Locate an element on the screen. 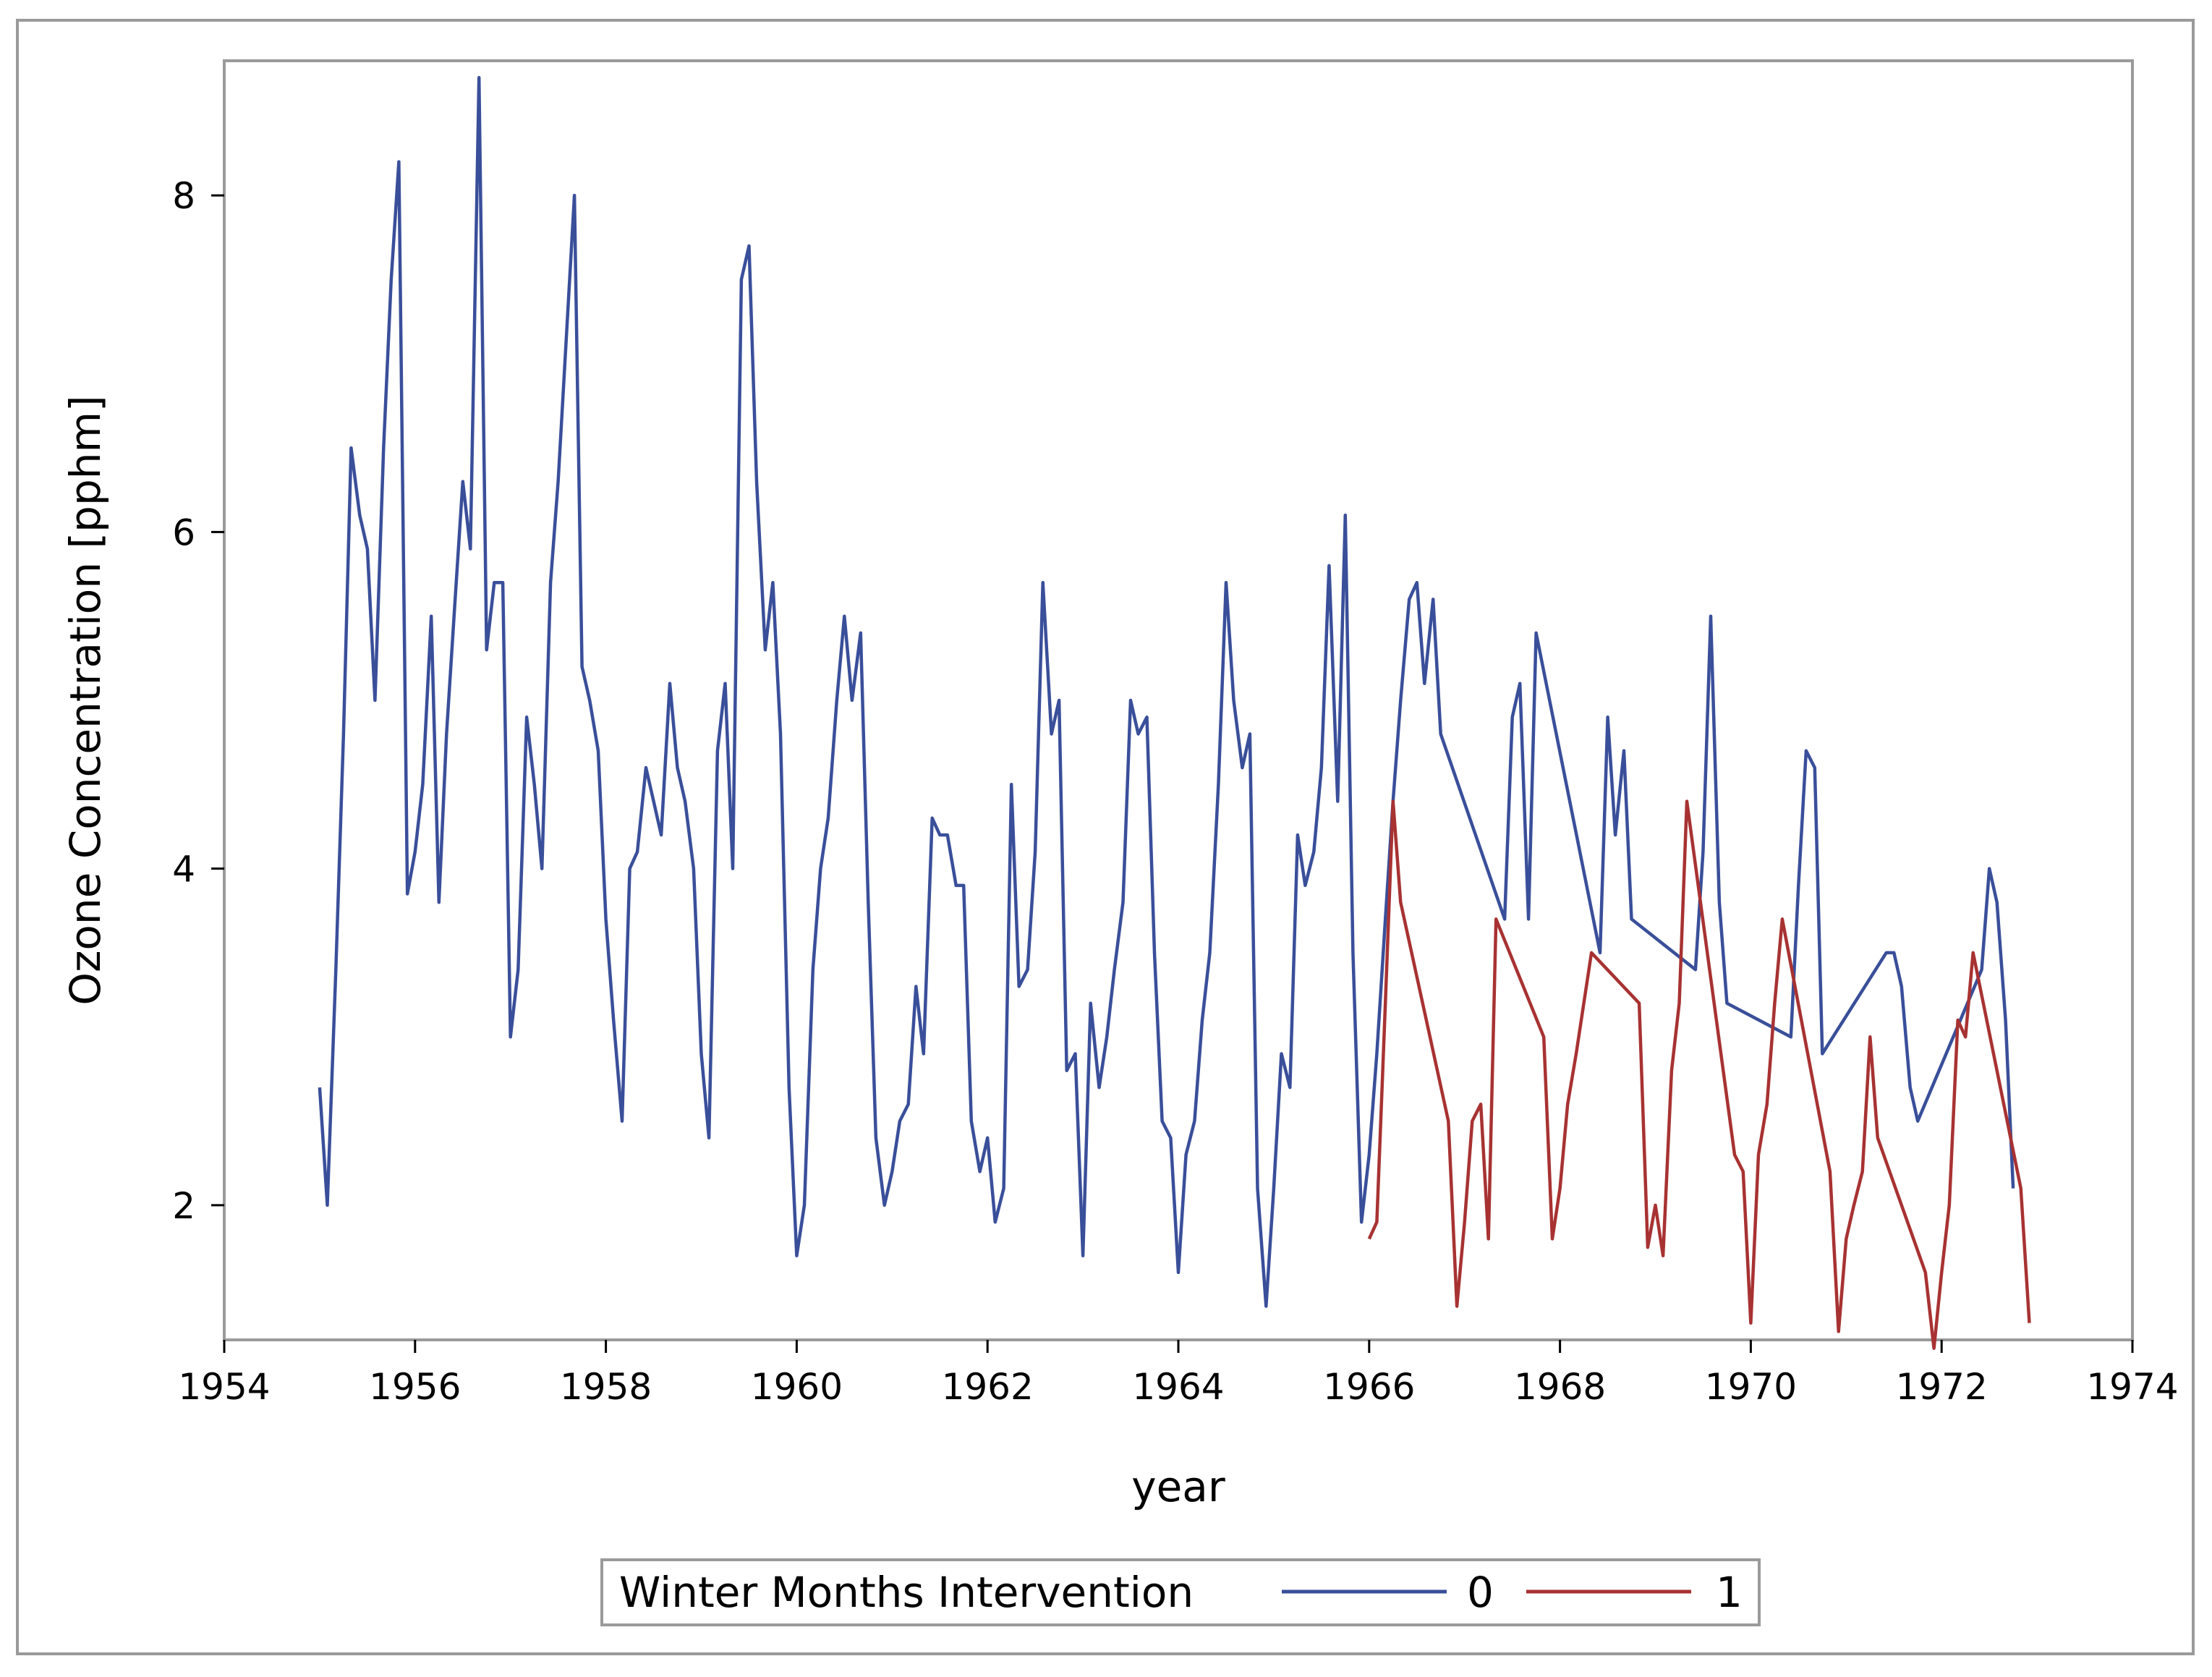 Image resolution: width=2212 pixels, height=1677 pixels. x-tick-label: 1958 is located at coordinates (606, 1387).